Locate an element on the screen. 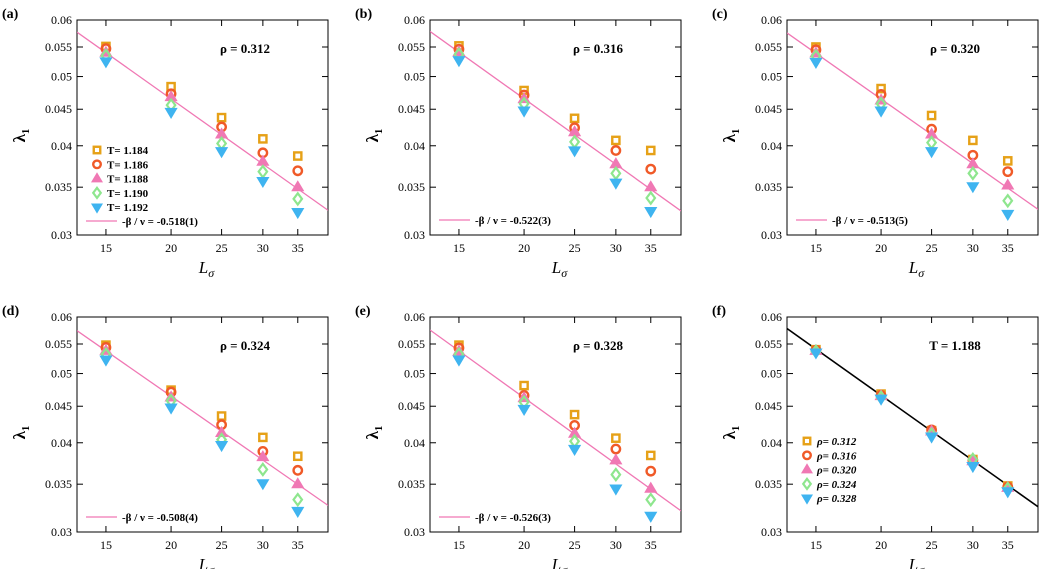 The image size is (1046, 569). legend-fit-label: -β / ν = -0.513(5) is located at coordinates (870, 221).